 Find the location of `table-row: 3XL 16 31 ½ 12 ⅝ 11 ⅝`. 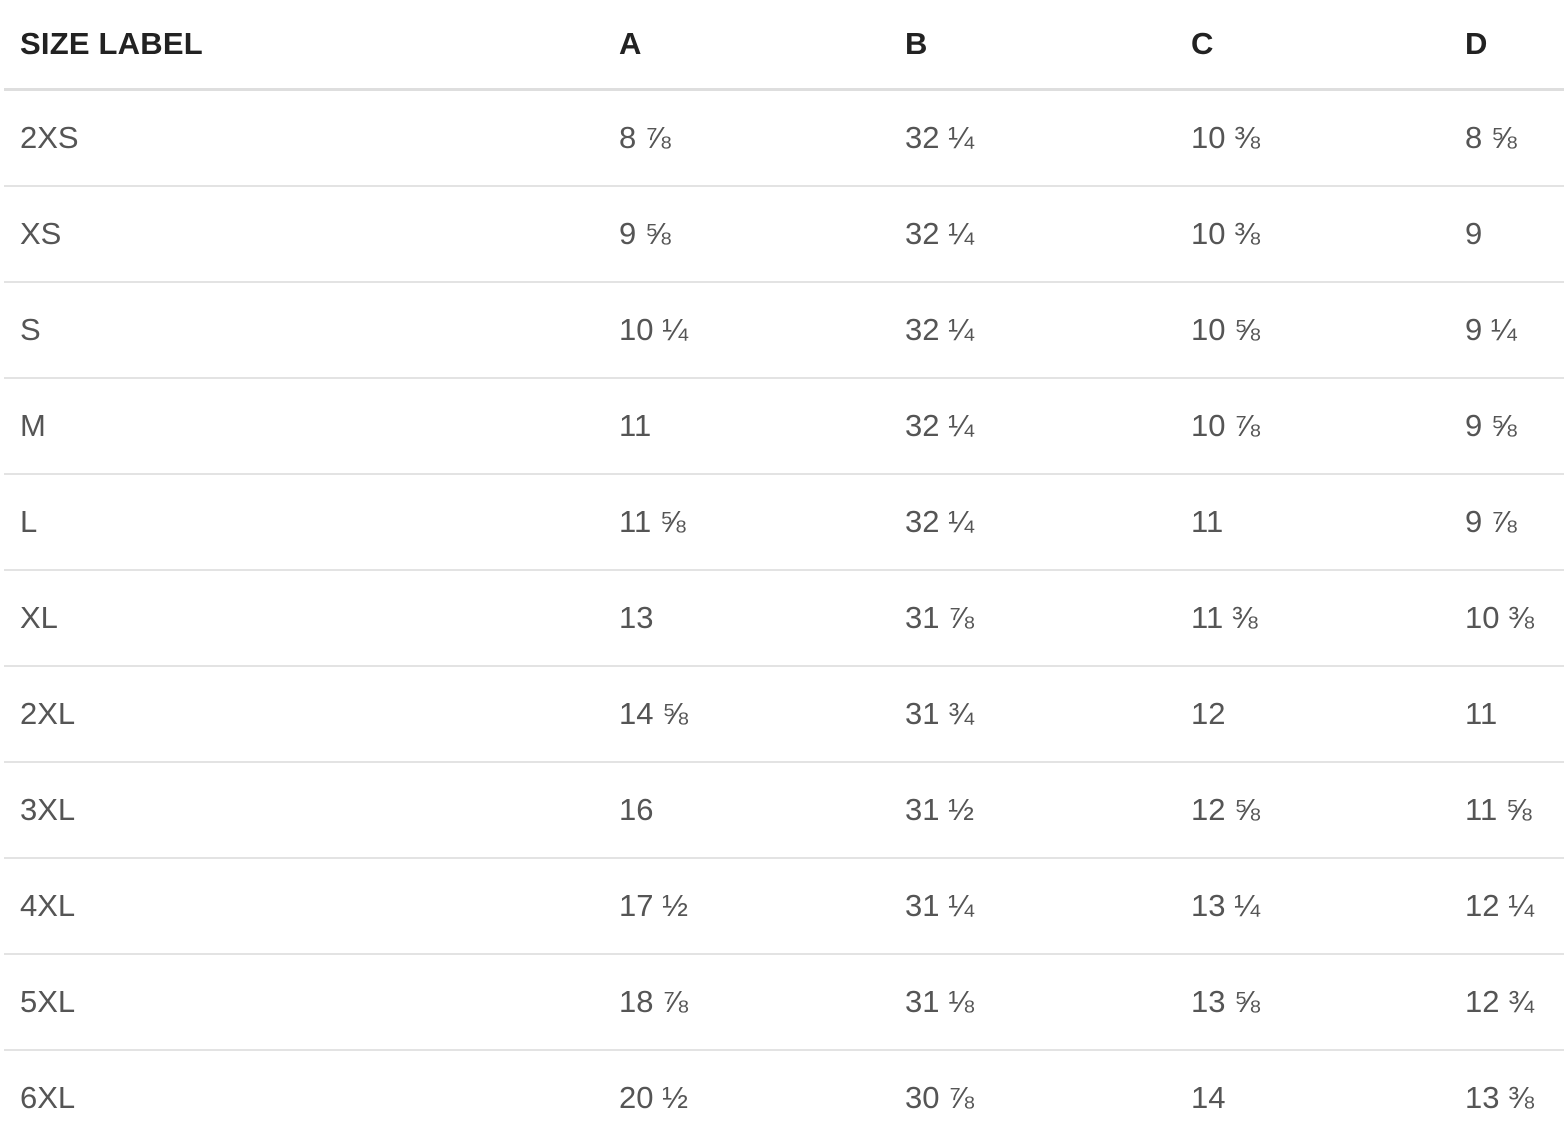

table-row: 3XL 16 31 ½ 12 ⅝ 11 ⅝ is located at coordinates (784, 810).